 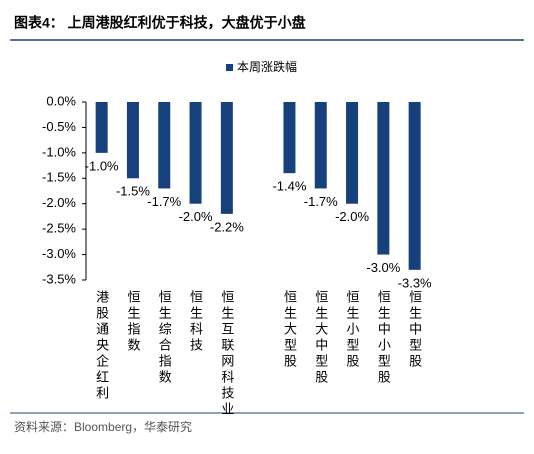 I want to click on x-tick-label: 恒生互联网科技业, so click(x=226, y=354).